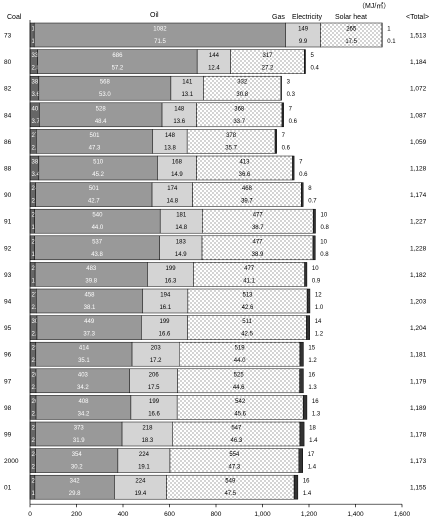 The height and width of the screenshot is (527, 440). Describe the element at coordinates (315, 69) in the screenshot. I see `share-label-solar-heat: 0.4` at that location.